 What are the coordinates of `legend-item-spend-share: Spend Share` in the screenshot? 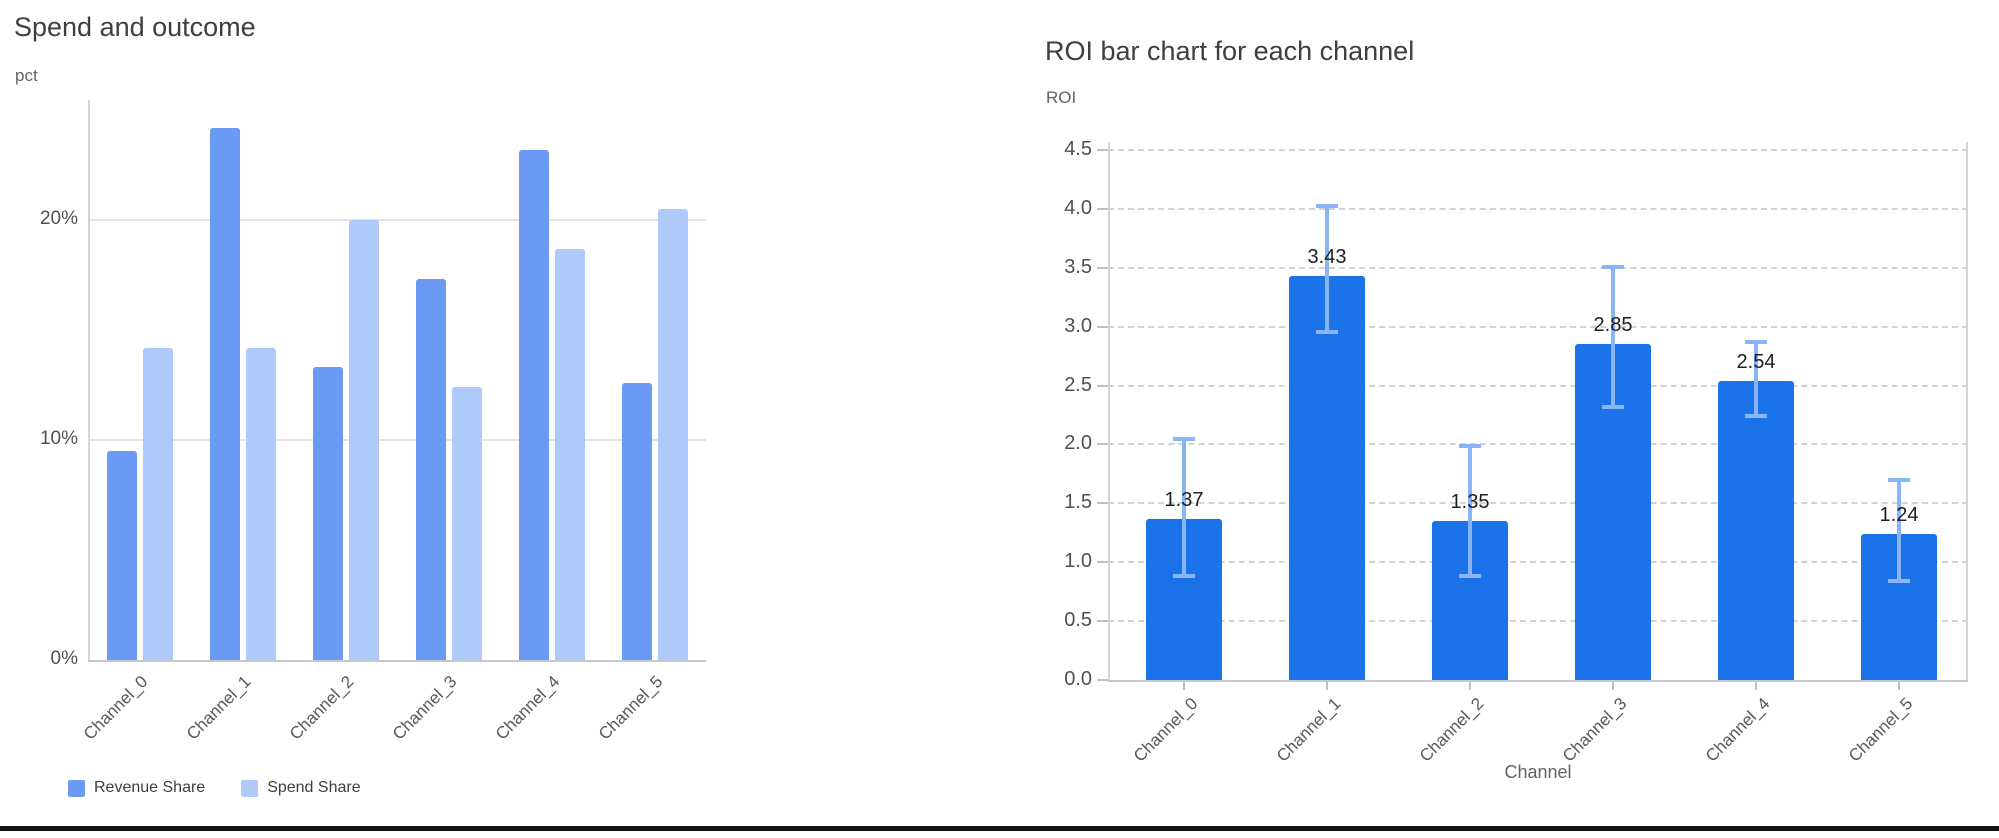 It's located at (301, 788).